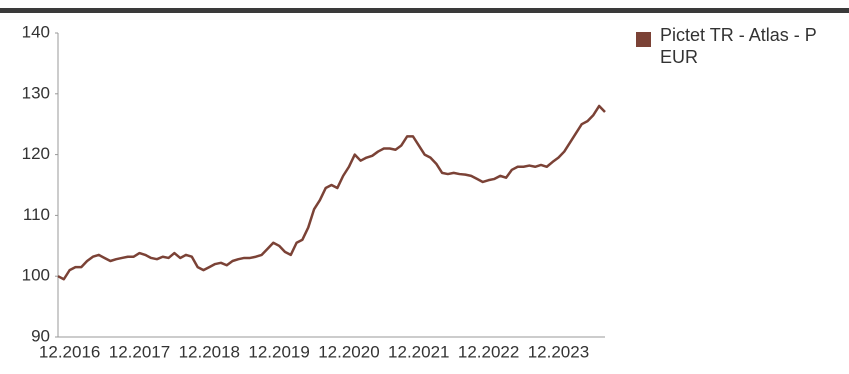 The image size is (849, 374). Describe the element at coordinates (348, 351) in the screenshot. I see `x-tick-label: 12.2020` at that location.